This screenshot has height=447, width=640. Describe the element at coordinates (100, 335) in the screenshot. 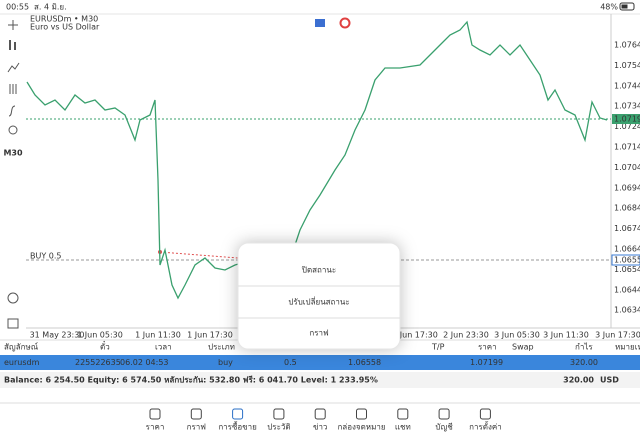

I see `time-label: 1 Jun 05:30` at that location.